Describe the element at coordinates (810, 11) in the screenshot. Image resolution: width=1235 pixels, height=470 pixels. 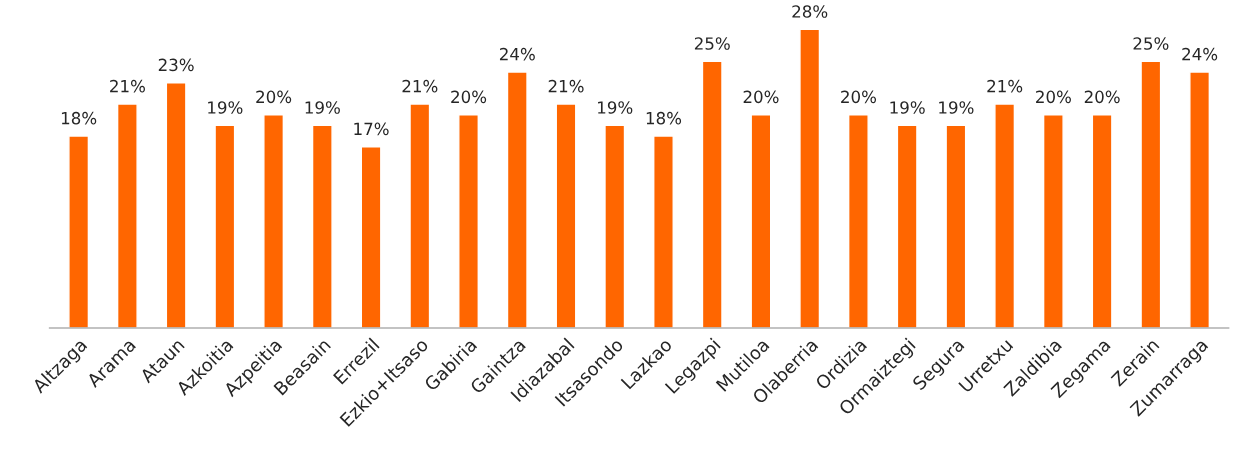
I see `data-label: 28%` at that location.